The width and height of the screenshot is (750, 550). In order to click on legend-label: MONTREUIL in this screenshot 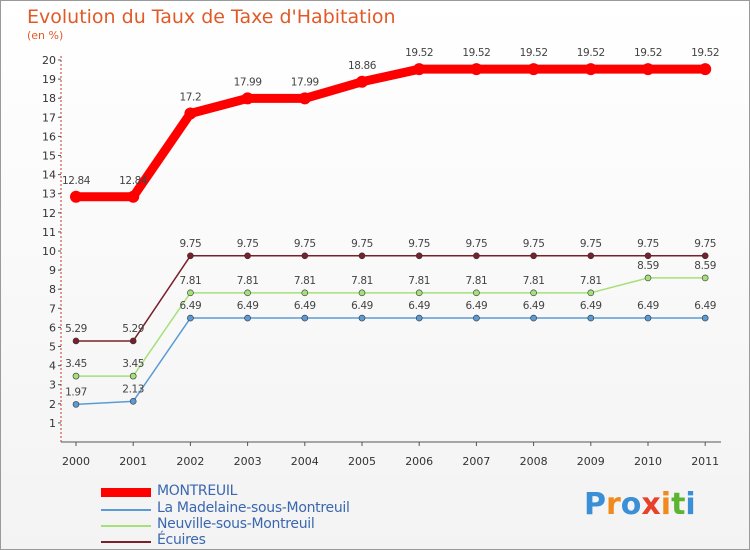, I will do `click(197, 491)`.